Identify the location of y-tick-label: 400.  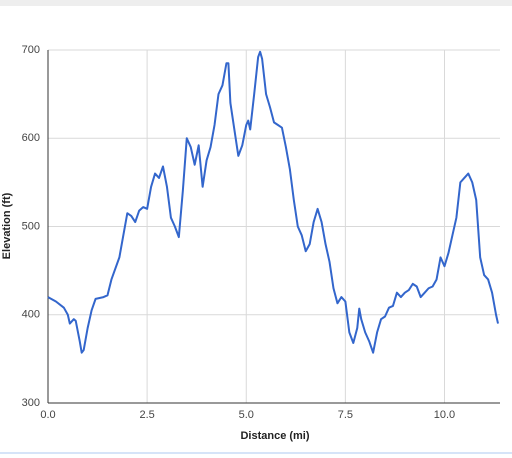
(31, 315).